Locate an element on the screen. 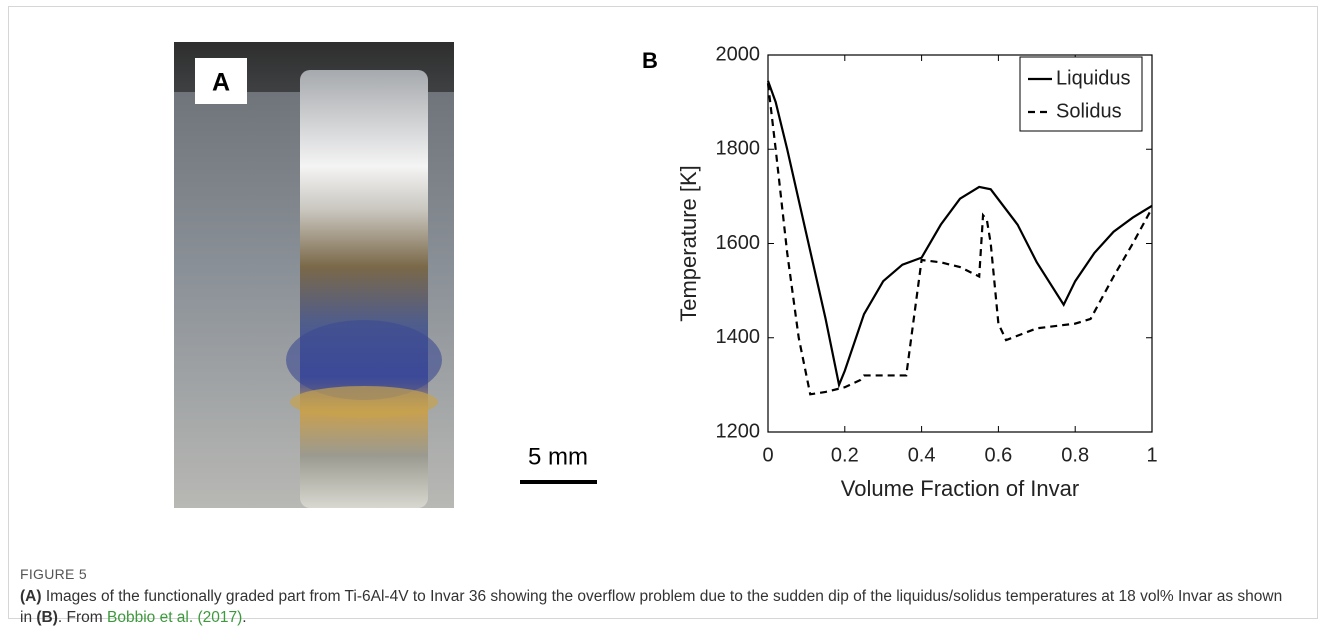 The height and width of the screenshot is (629, 1327). caption-text: (B) is located at coordinates (47, 617).